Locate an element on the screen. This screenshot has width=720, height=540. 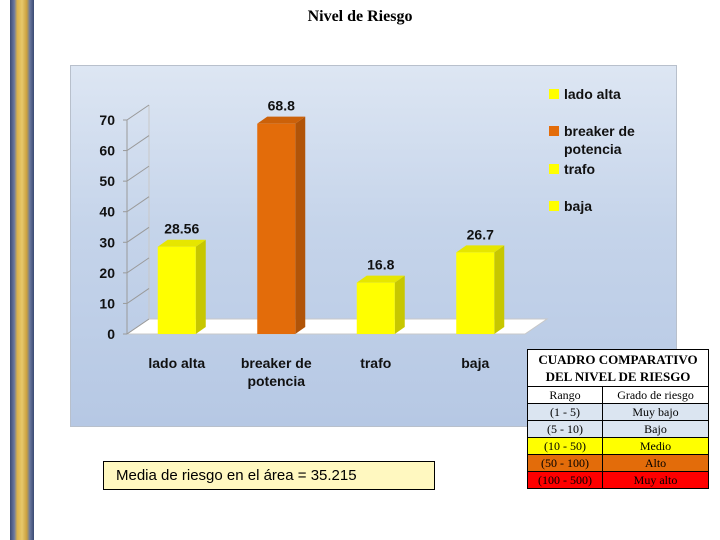
range-cell: (100 - 500) is located at coordinates (565, 480).